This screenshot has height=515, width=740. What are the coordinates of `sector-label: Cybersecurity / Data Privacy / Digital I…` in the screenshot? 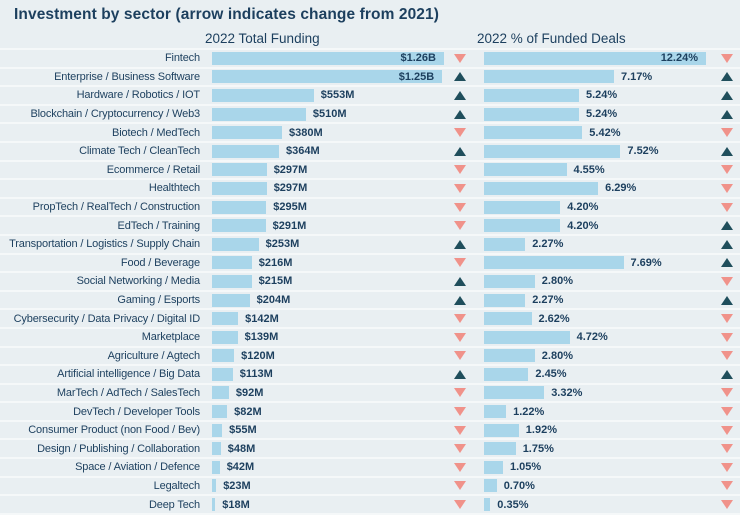 It's located at (107, 318).